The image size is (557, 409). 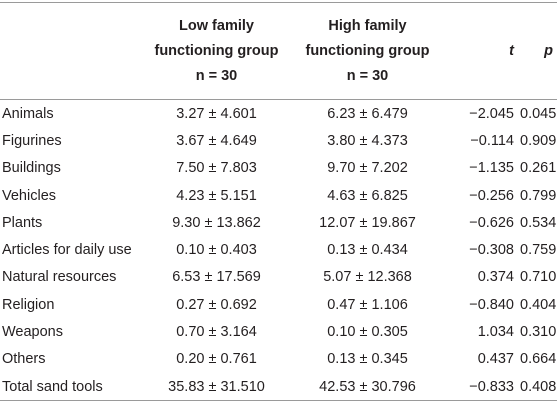 What do you see at coordinates (216, 168) in the screenshot?
I see `cell: 7.50 ± 7.803` at bounding box center [216, 168].